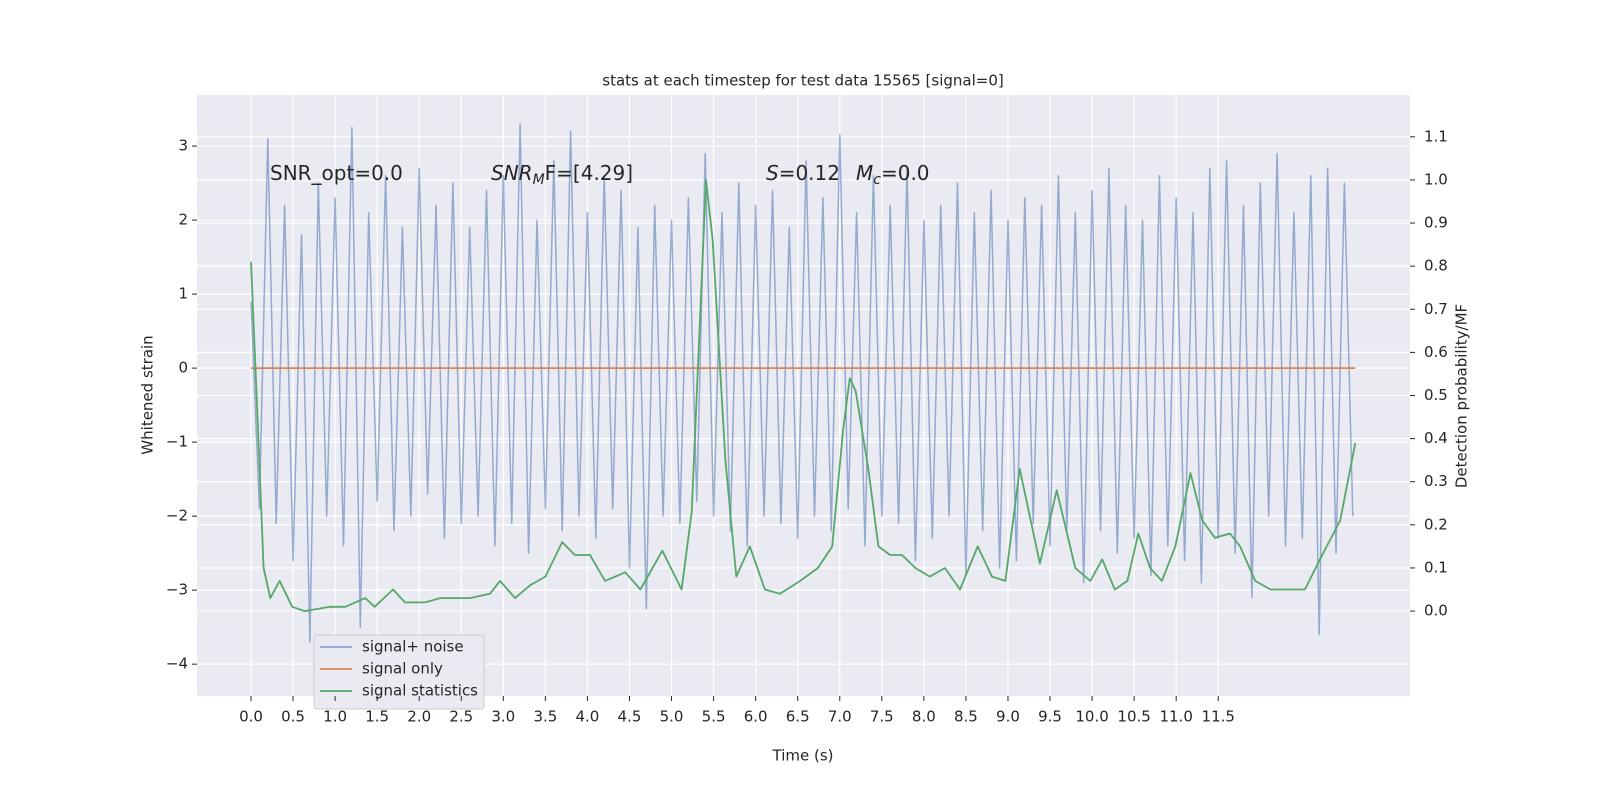  Describe the element at coordinates (1436, 136) in the screenshot. I see `y2-tick-label: 1.1` at that location.